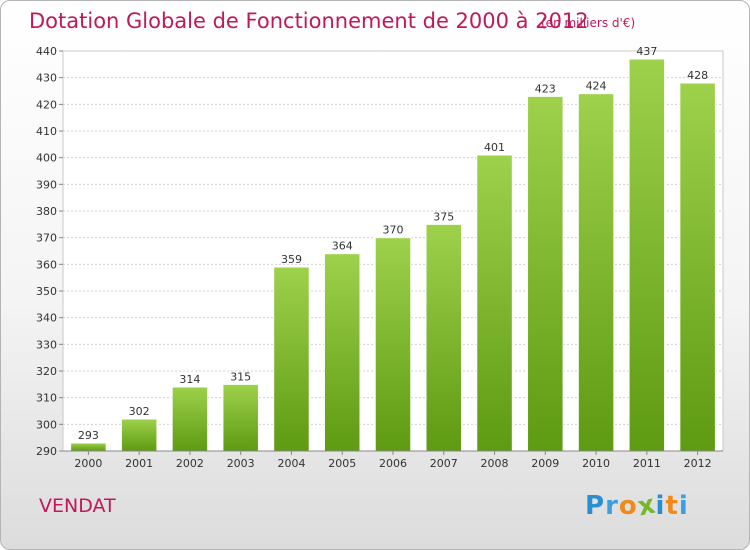 Image resolution: width=750 pixels, height=550 pixels. I want to click on data-label-2008: 401, so click(494, 147).